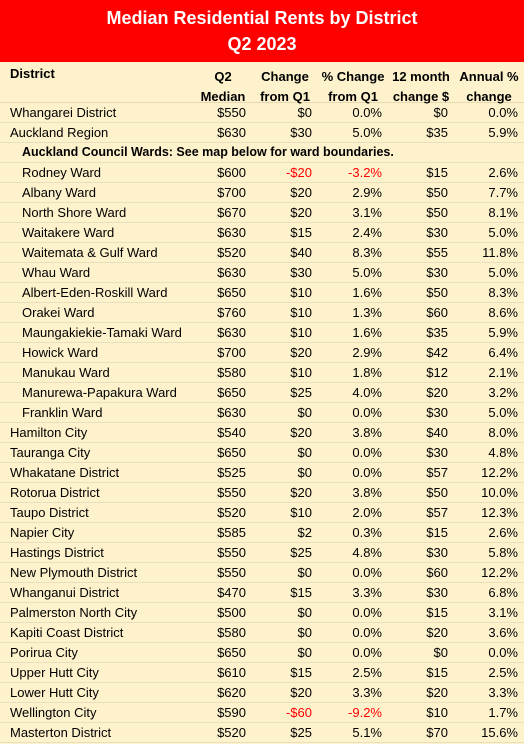 The width and height of the screenshot is (524, 744). What do you see at coordinates (102, 332) in the screenshot?
I see `district-cell: Maungakiekie-Tamaki Ward` at bounding box center [102, 332].